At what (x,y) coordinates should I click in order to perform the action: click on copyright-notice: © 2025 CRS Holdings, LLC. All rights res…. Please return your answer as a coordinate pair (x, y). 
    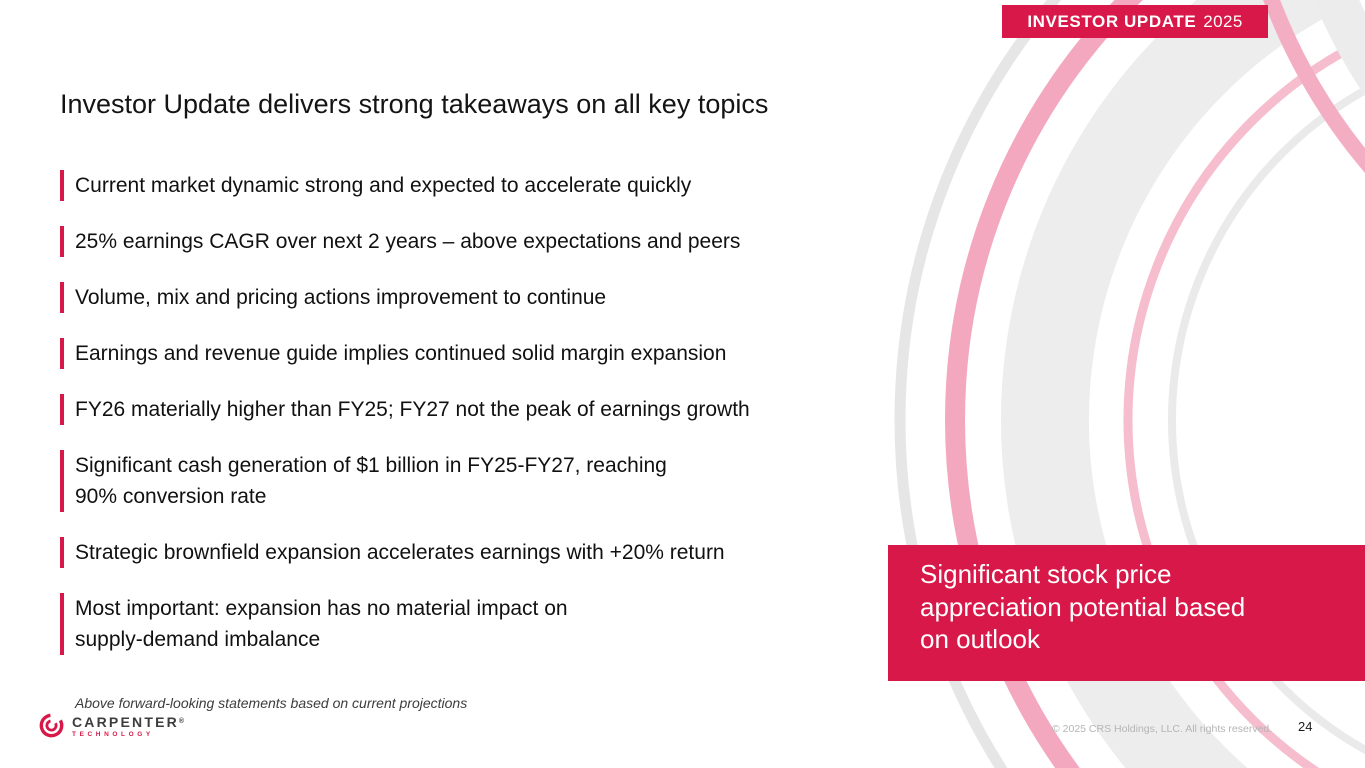
    Looking at the image, I should click on (1162, 729).